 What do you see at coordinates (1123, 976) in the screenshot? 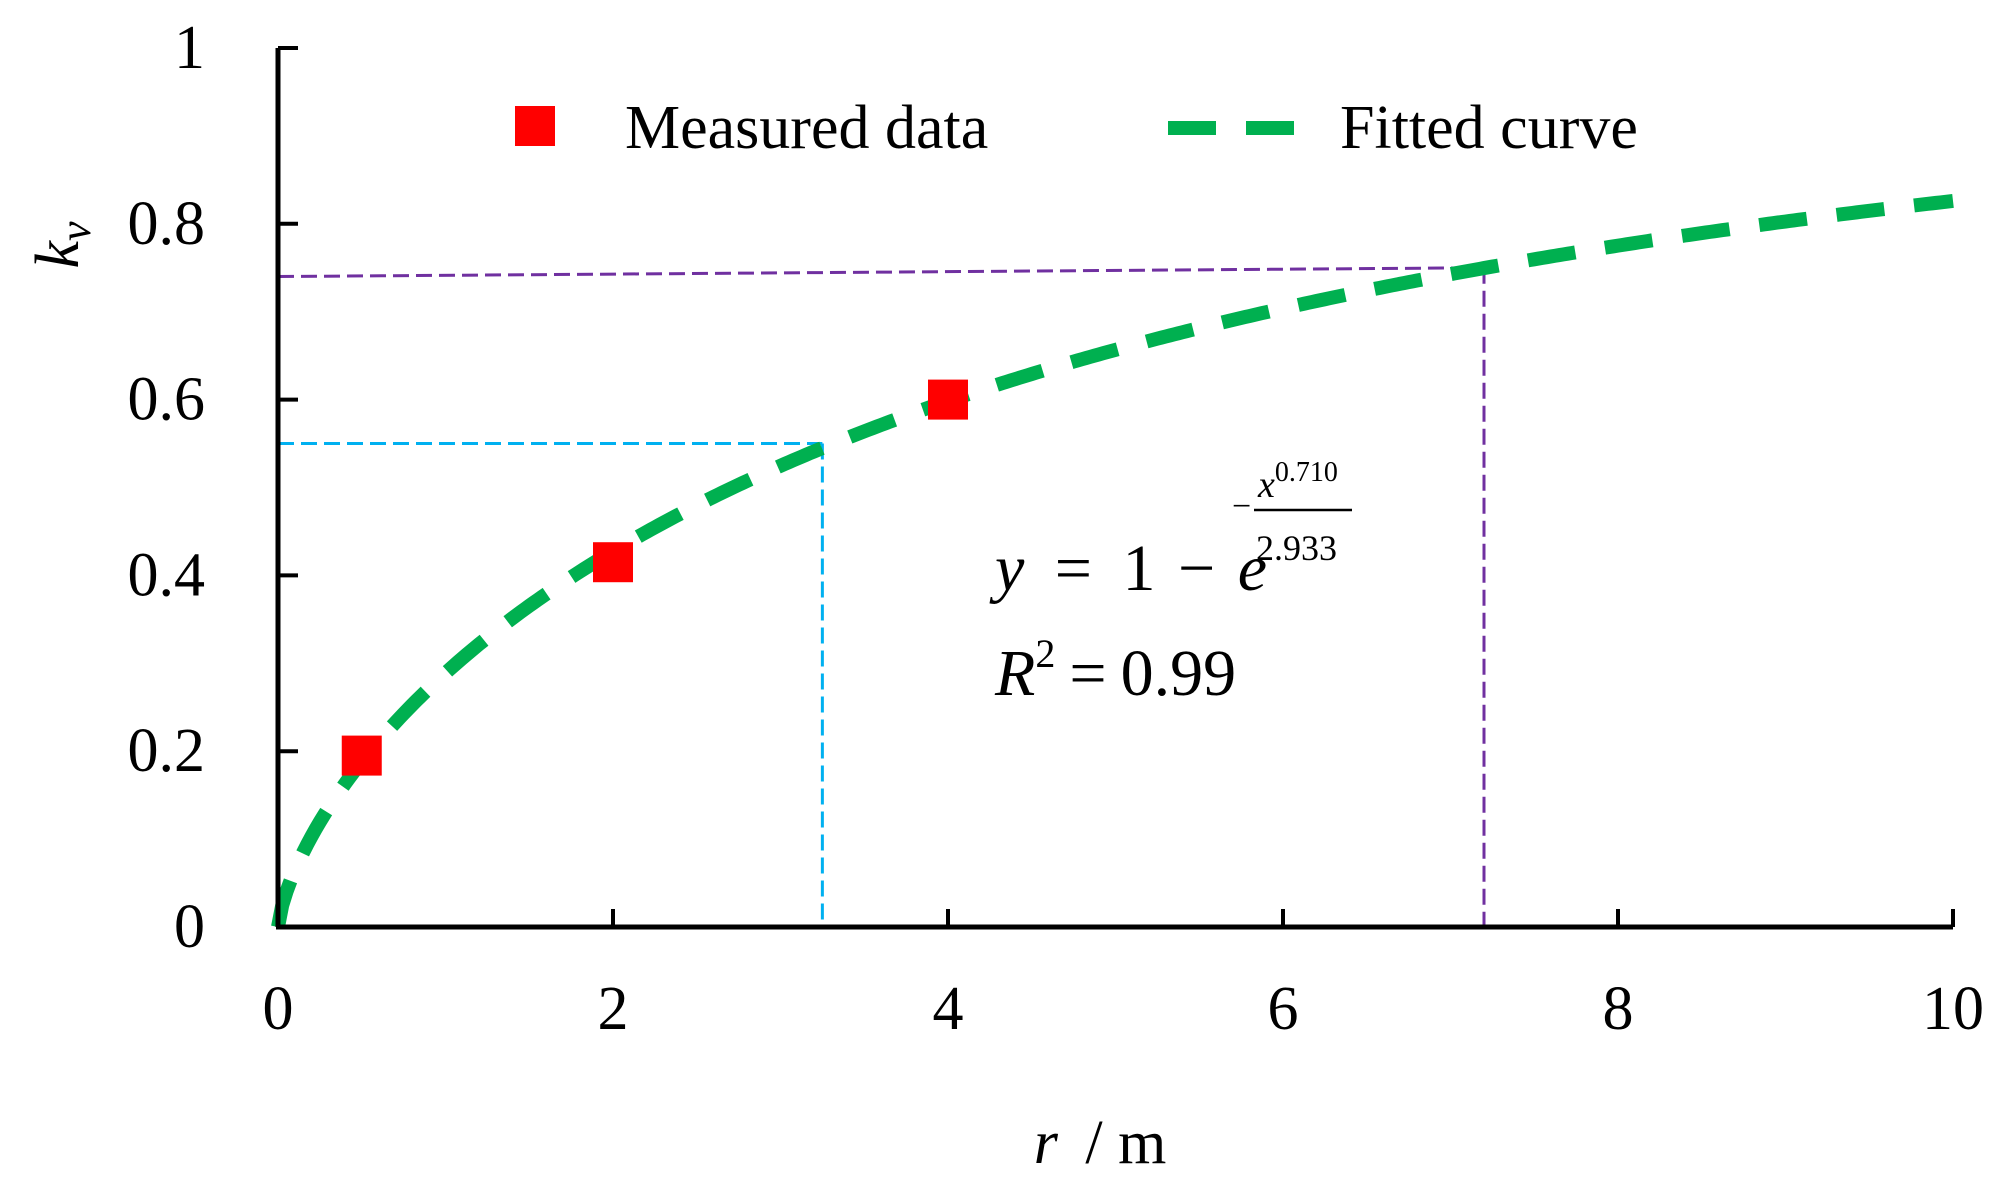
I see `x-ticks: 0 2 4 6 8 10` at bounding box center [1123, 976].